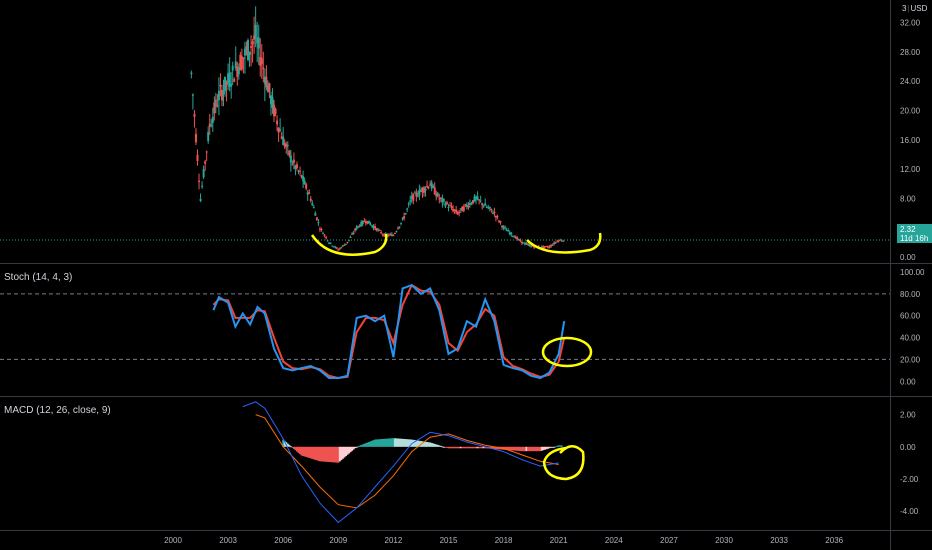 The height and width of the screenshot is (550, 932). What do you see at coordinates (57, 410) in the screenshot?
I see `macd-indicator-label: MACD (12, 26, close, 9)` at bounding box center [57, 410].